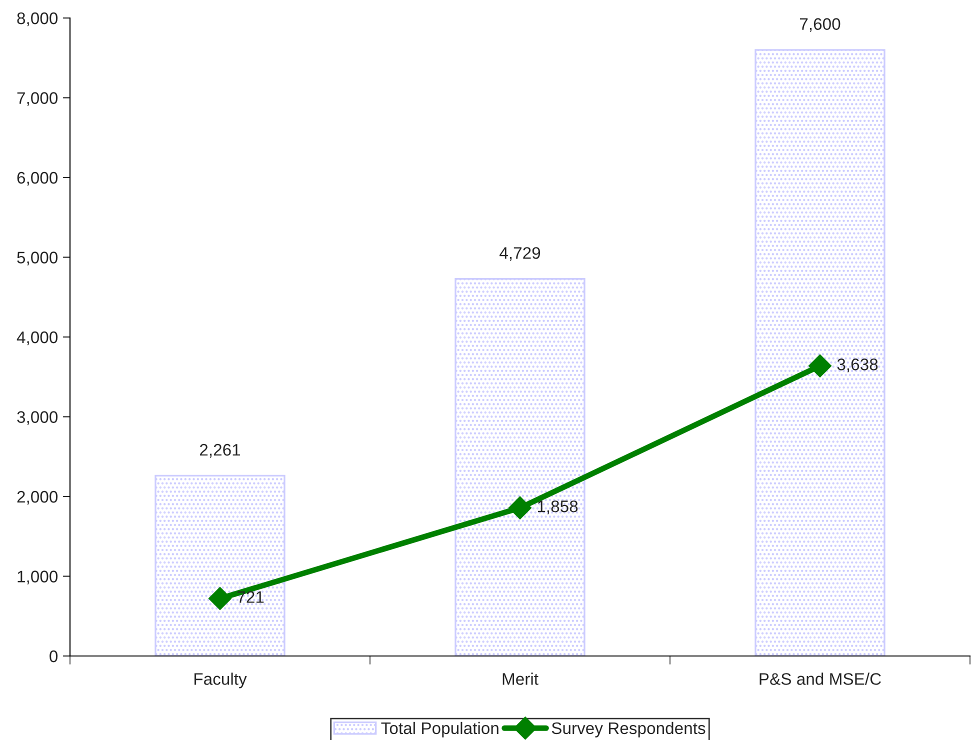 Image resolution: width=972 pixels, height=740 pixels. I want to click on data-label: 721, so click(251, 597).